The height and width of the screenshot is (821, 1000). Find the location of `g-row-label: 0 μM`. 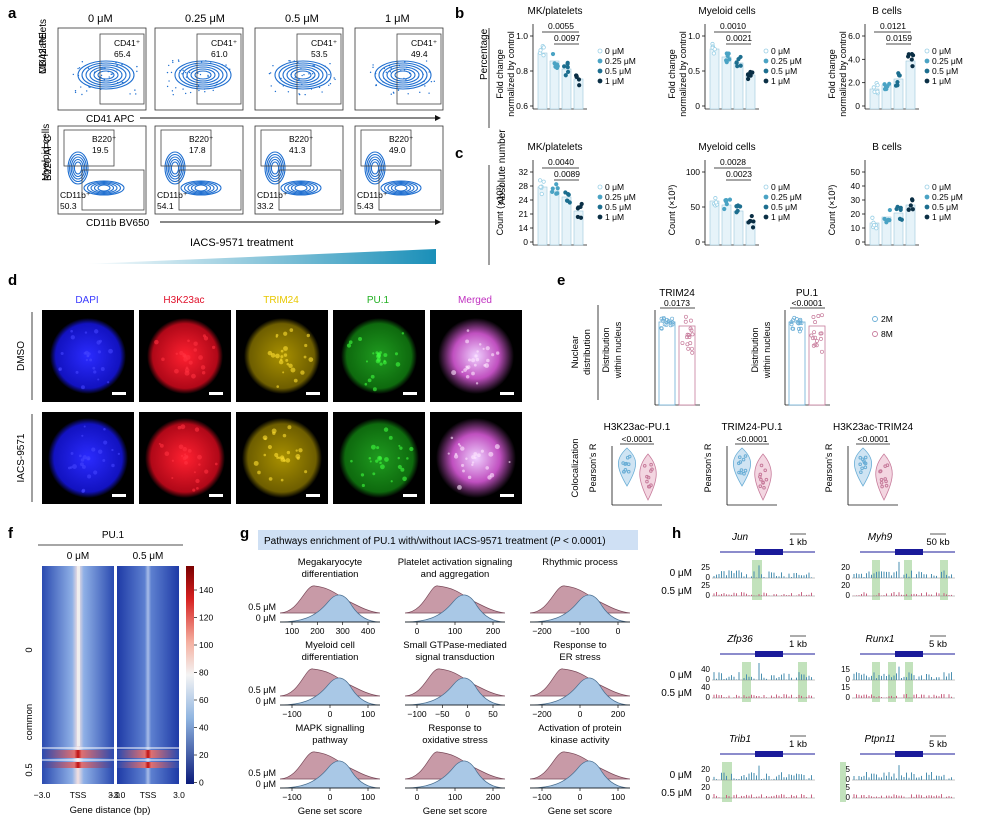

g-row-label: 0 μM is located at coordinates (266, 784).